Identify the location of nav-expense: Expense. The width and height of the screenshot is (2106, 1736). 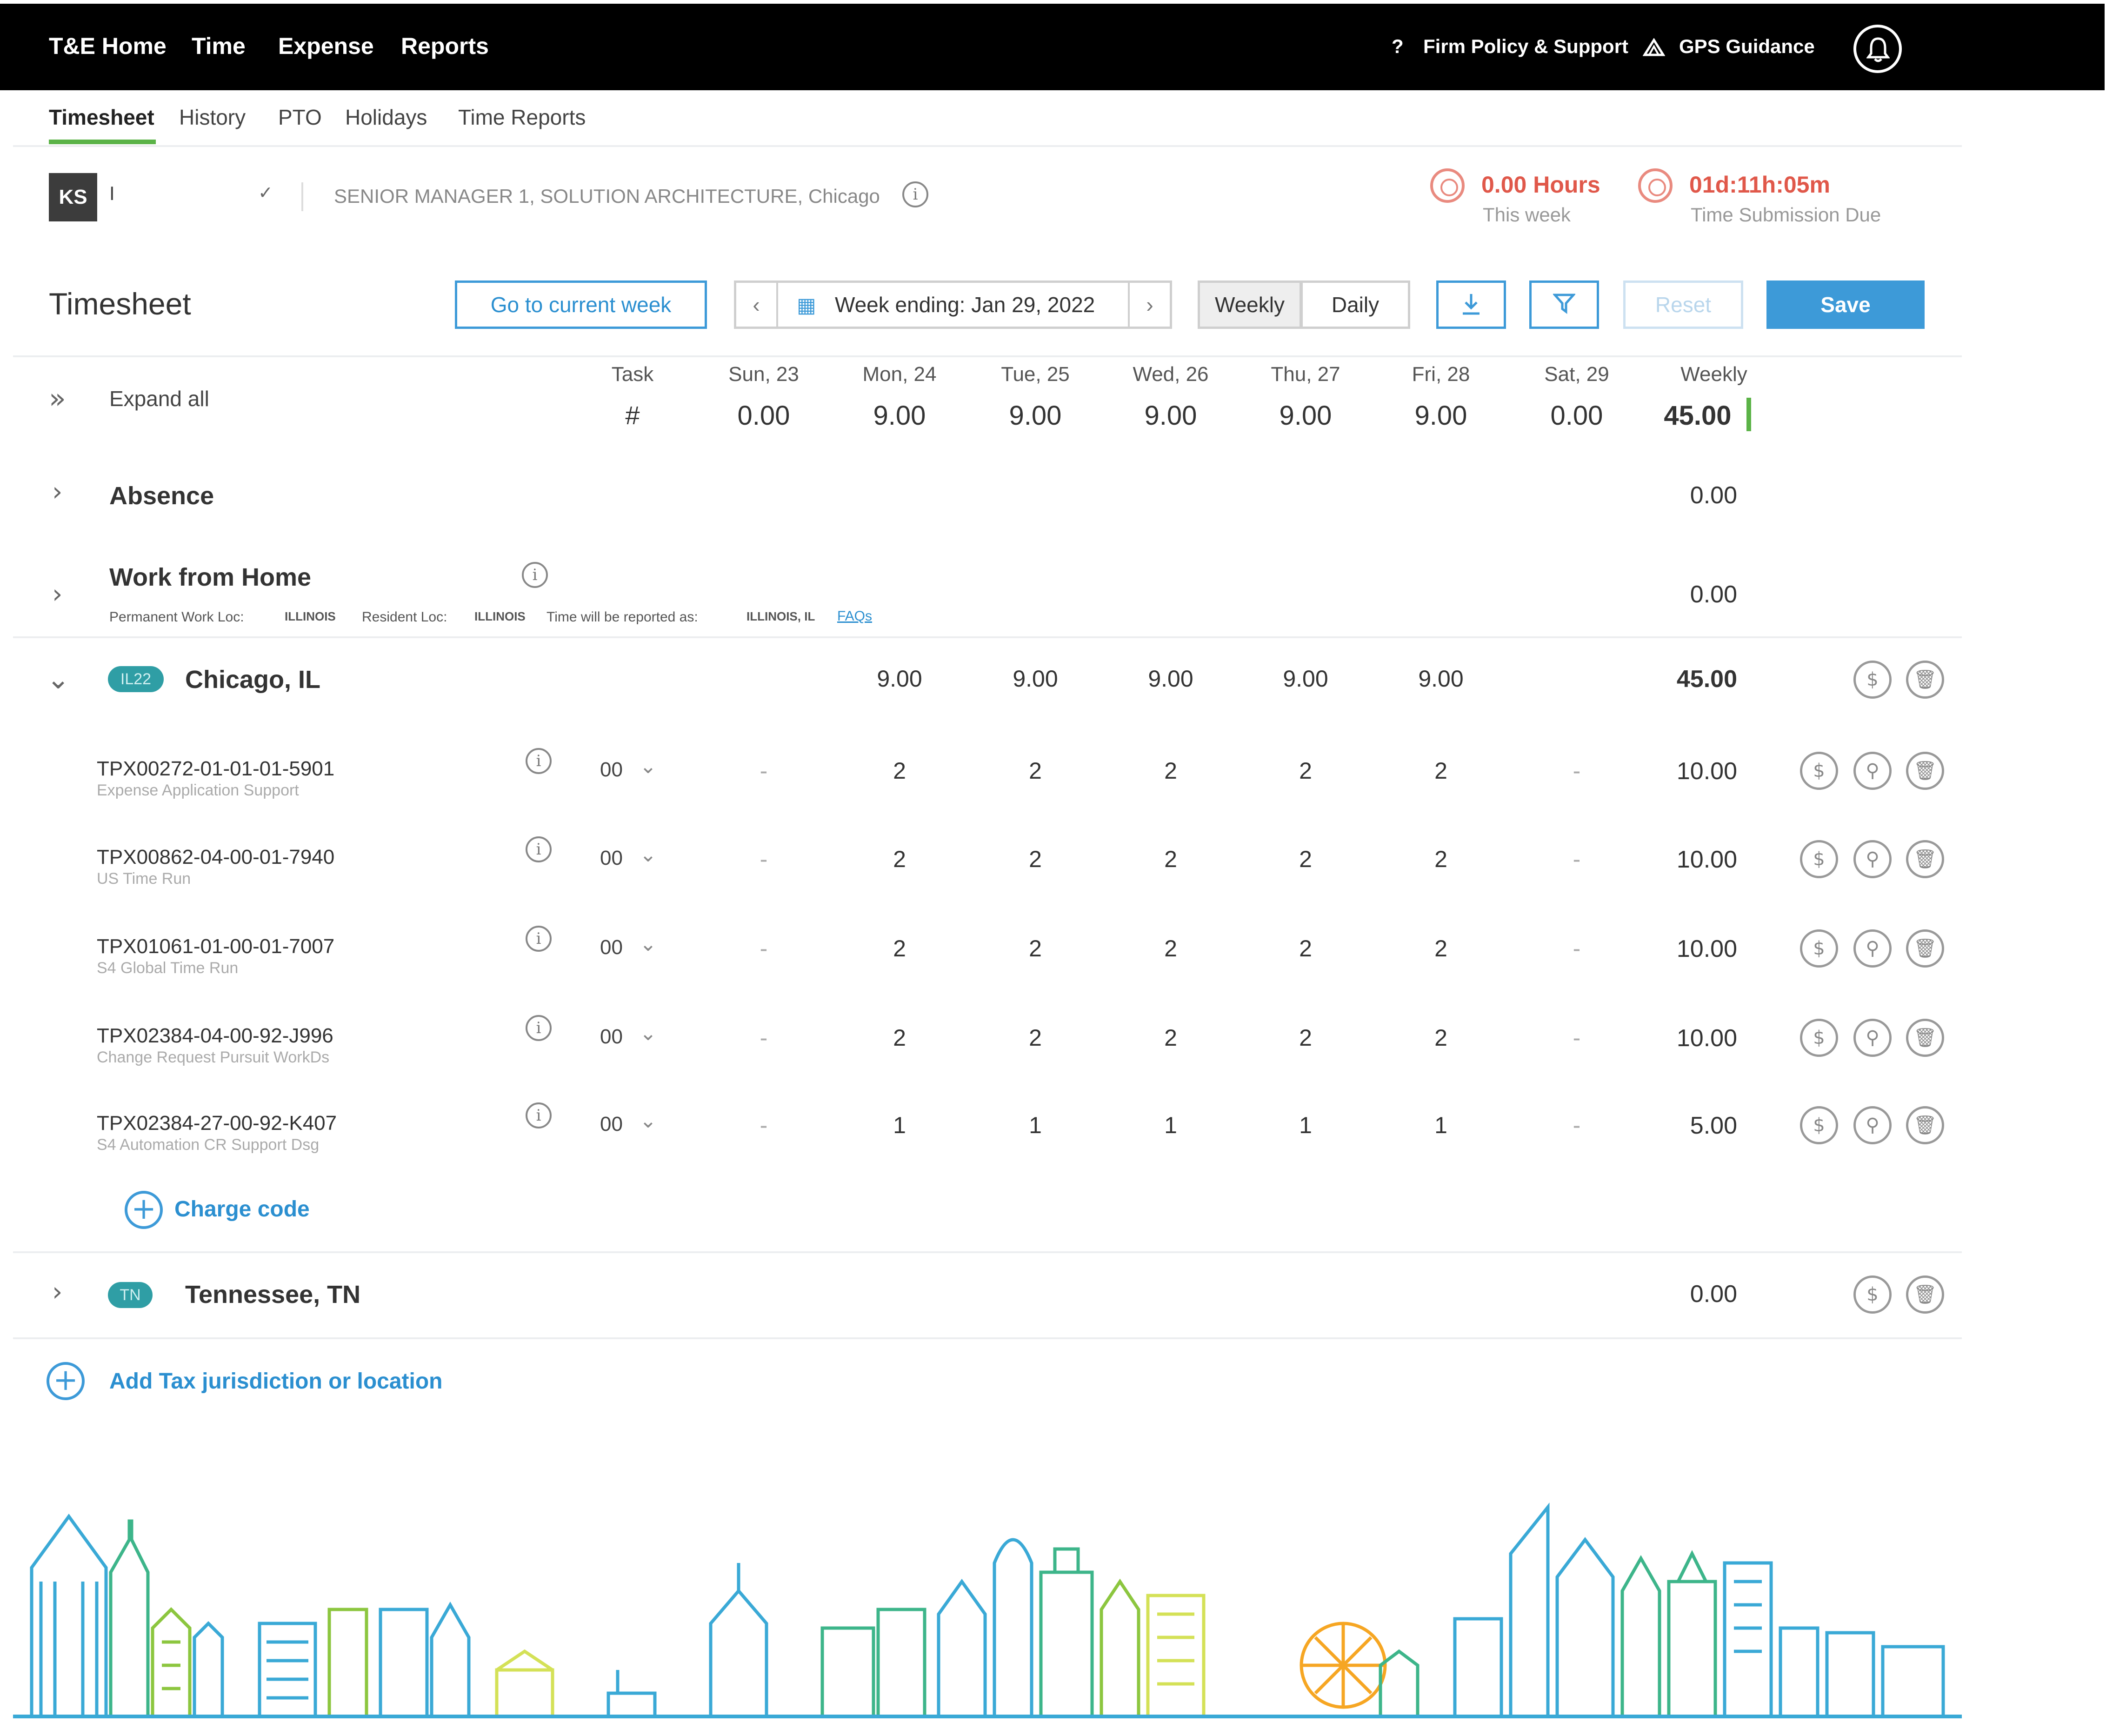
(326, 46).